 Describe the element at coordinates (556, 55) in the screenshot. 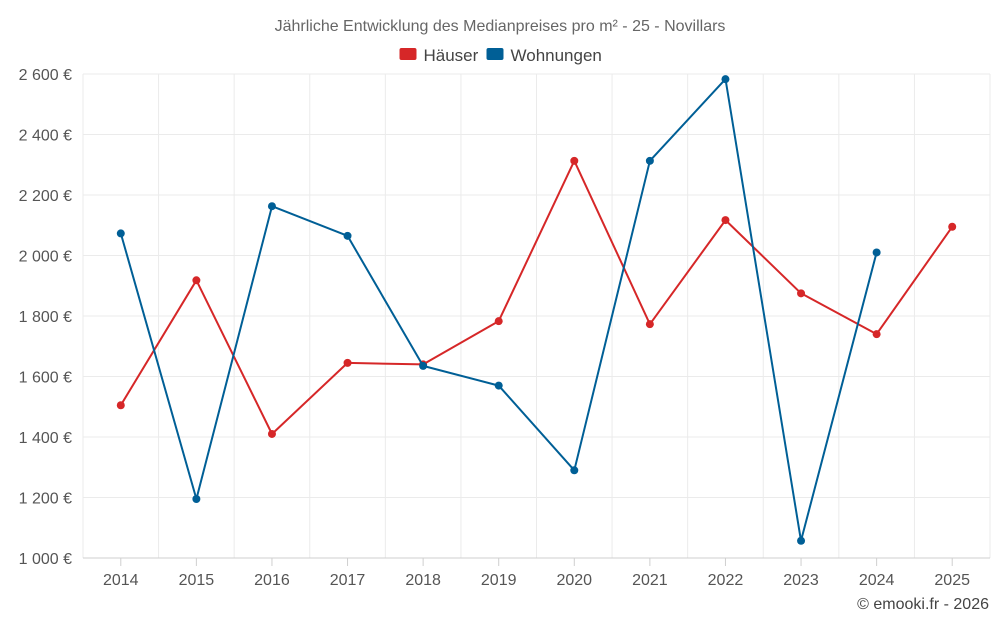

I see `legend-label: Wohnungen` at that location.